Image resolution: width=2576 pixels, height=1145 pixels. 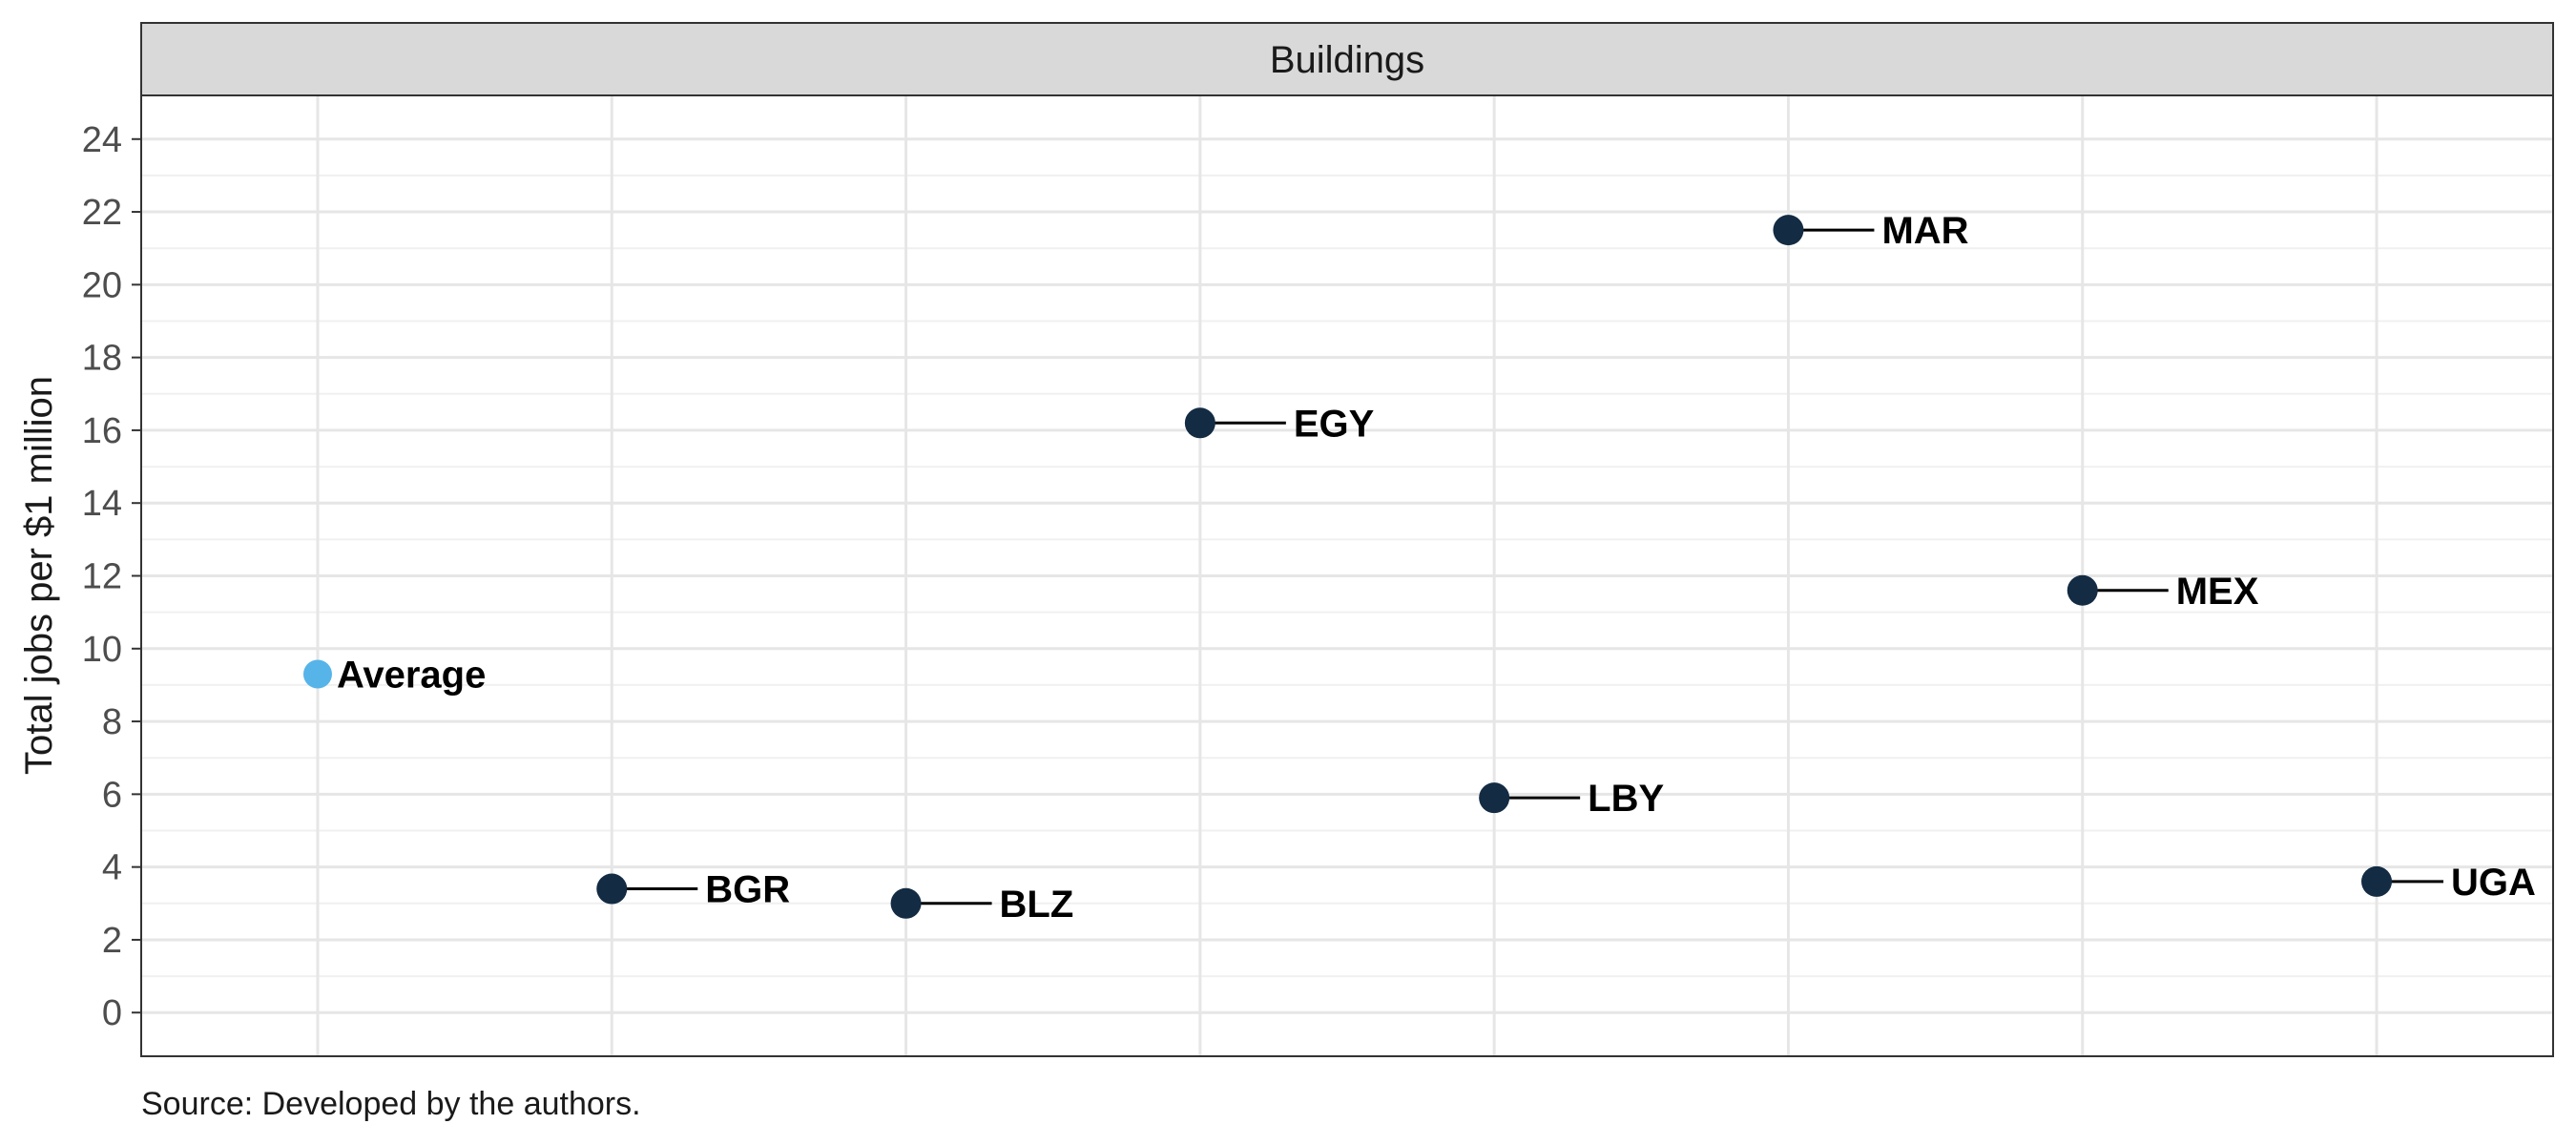 I want to click on y-tick-label: 10, so click(x=102, y=650).